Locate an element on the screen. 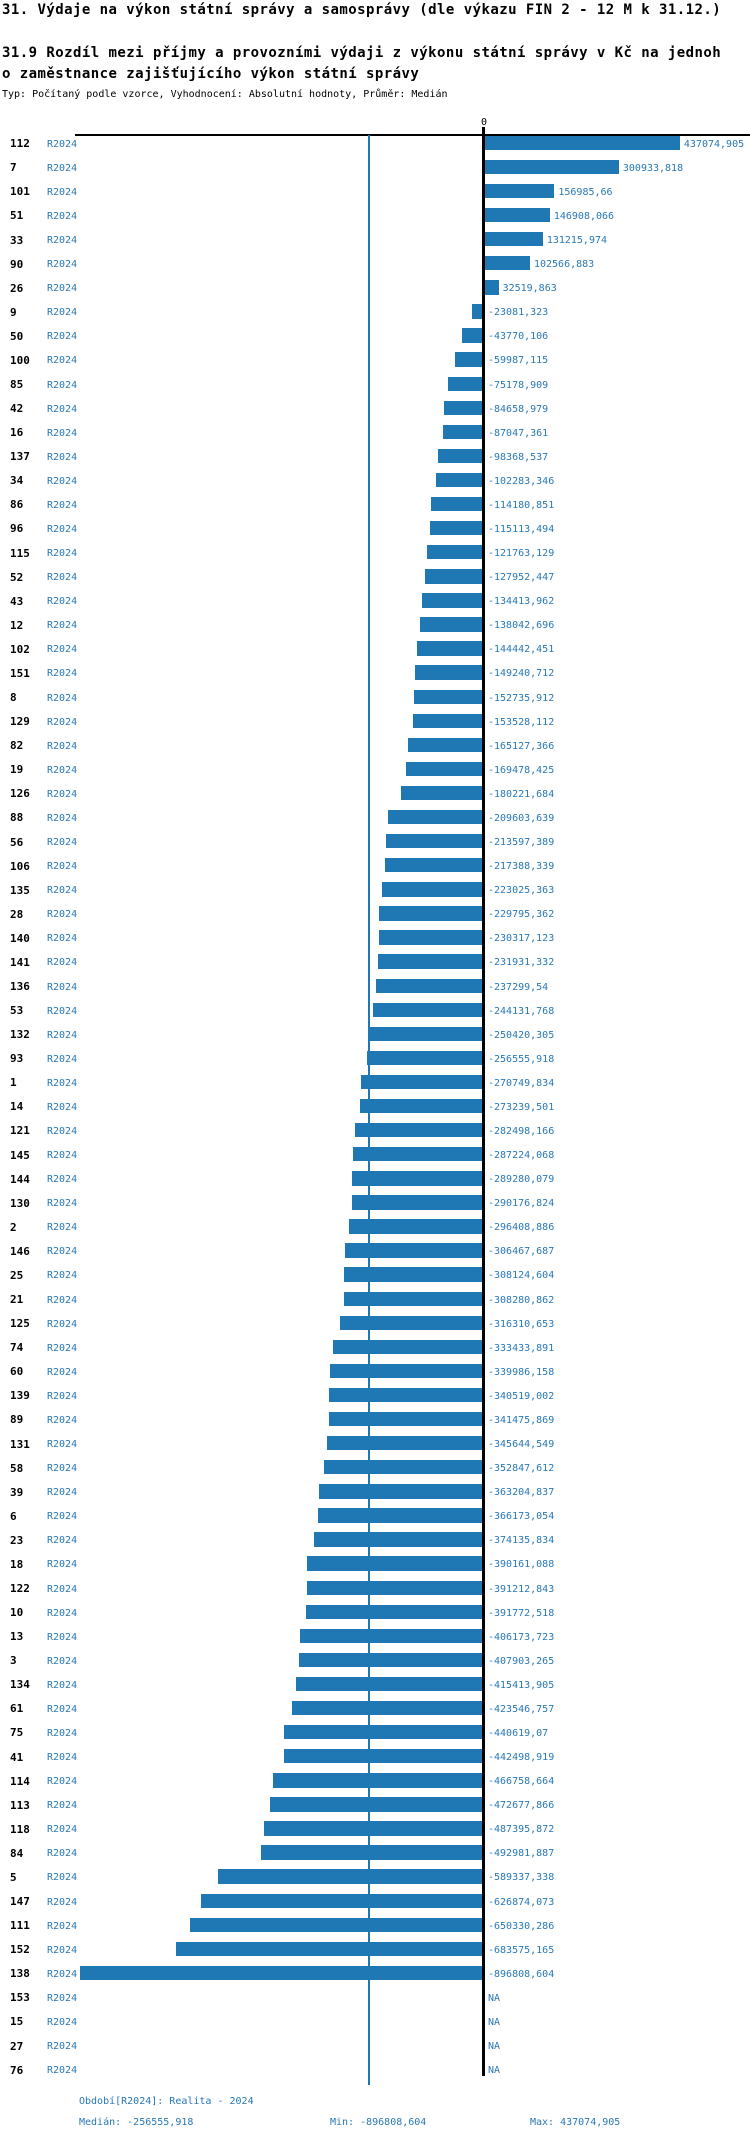 Image resolution: width=750 pixels, height=2140 pixels. row-id-label: 9 is located at coordinates (13, 312).